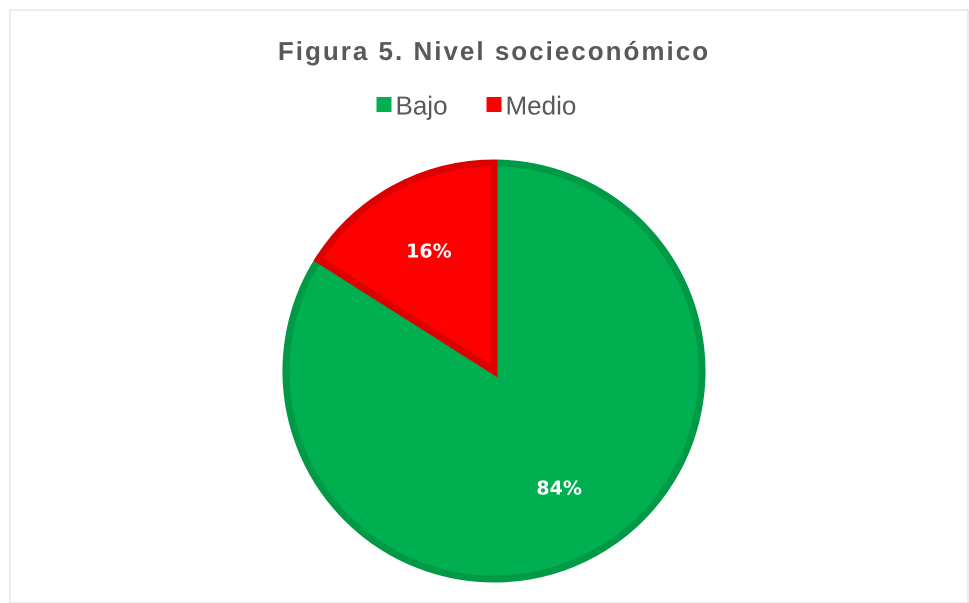 The height and width of the screenshot is (603, 969). What do you see at coordinates (494, 51) in the screenshot?
I see `chart-title: Figura 5. Nivel socieconómico` at bounding box center [494, 51].